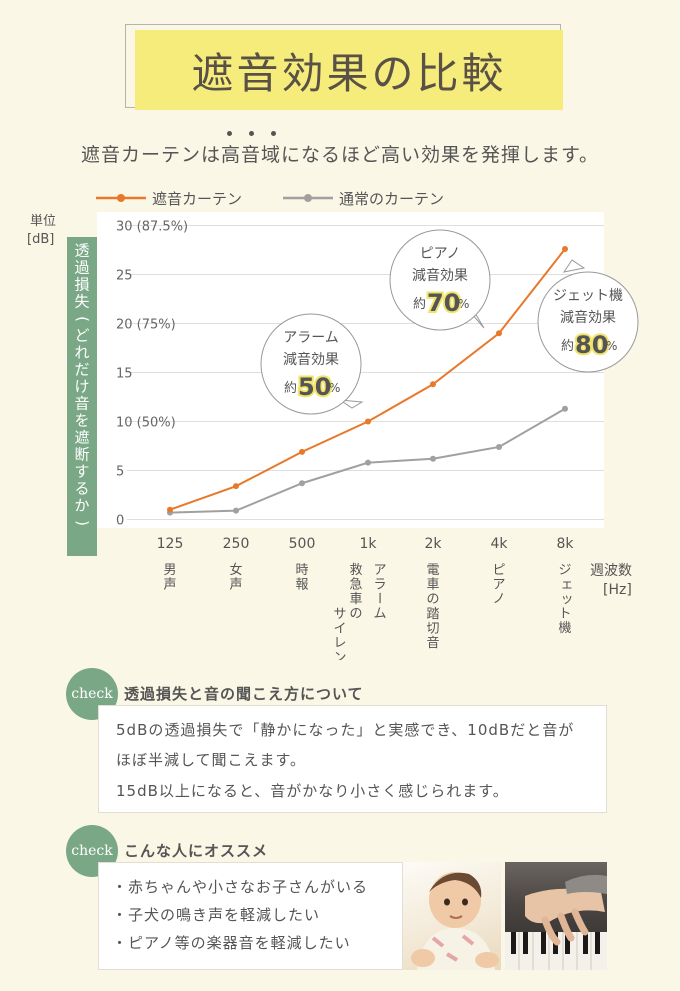  Describe the element at coordinates (302, 544) in the screenshot. I see `x-tick-label: 500` at that location.